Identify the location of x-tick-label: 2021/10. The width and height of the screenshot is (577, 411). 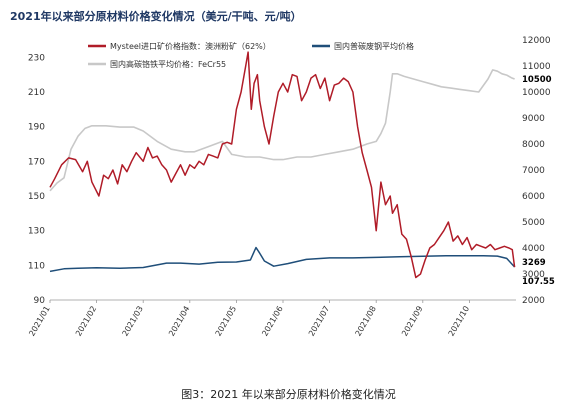
(459, 321).